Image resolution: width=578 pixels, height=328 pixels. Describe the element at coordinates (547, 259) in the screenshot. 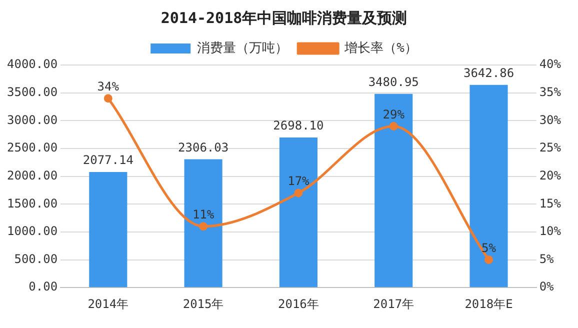

I see `y2-tick-label: 5%` at that location.